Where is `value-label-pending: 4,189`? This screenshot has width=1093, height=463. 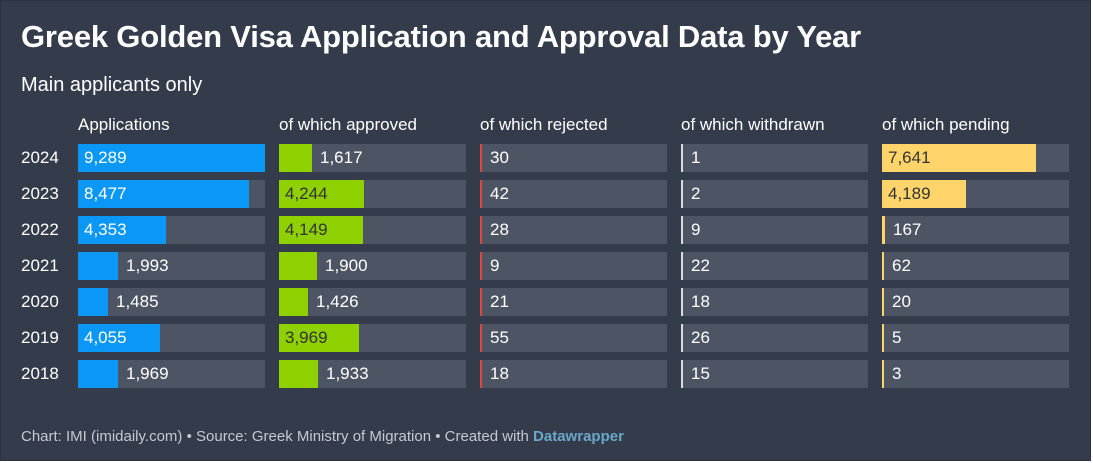 value-label-pending: 4,189 is located at coordinates (909, 193).